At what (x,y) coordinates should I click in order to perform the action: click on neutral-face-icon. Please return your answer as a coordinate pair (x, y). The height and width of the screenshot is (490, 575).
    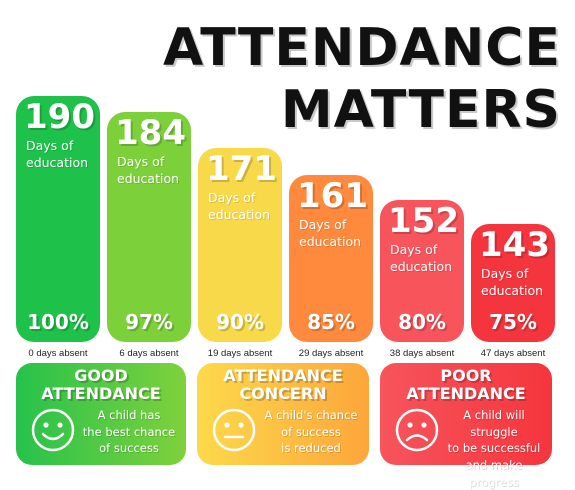
    Looking at the image, I should click on (234, 430).